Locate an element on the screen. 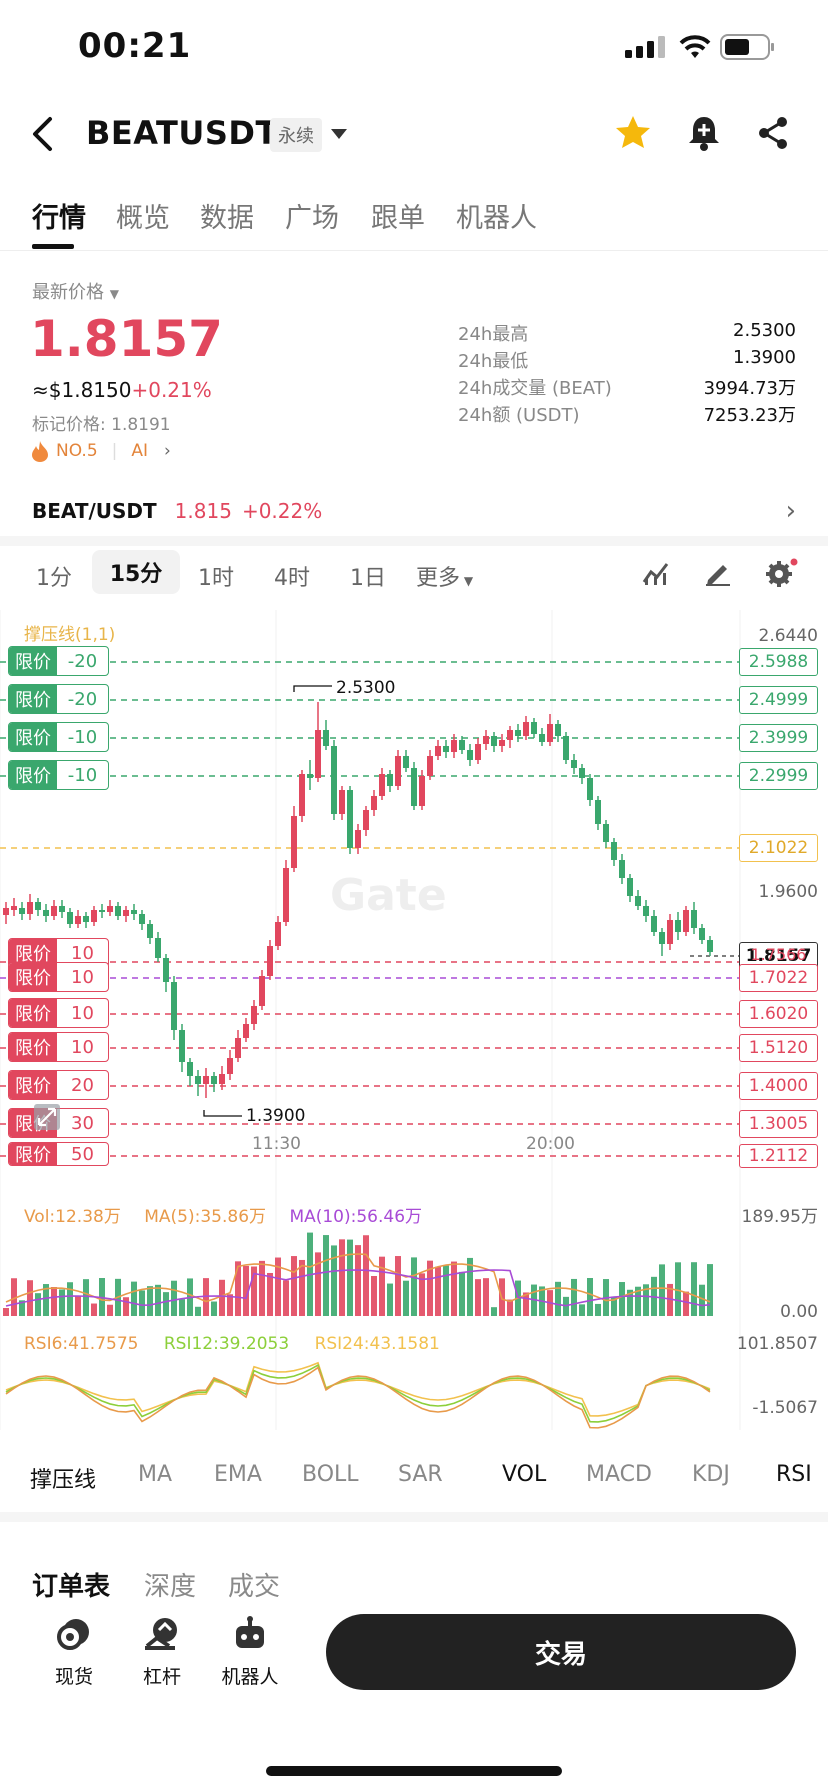  tab-copy-trading: 跟单 is located at coordinates (398, 218).